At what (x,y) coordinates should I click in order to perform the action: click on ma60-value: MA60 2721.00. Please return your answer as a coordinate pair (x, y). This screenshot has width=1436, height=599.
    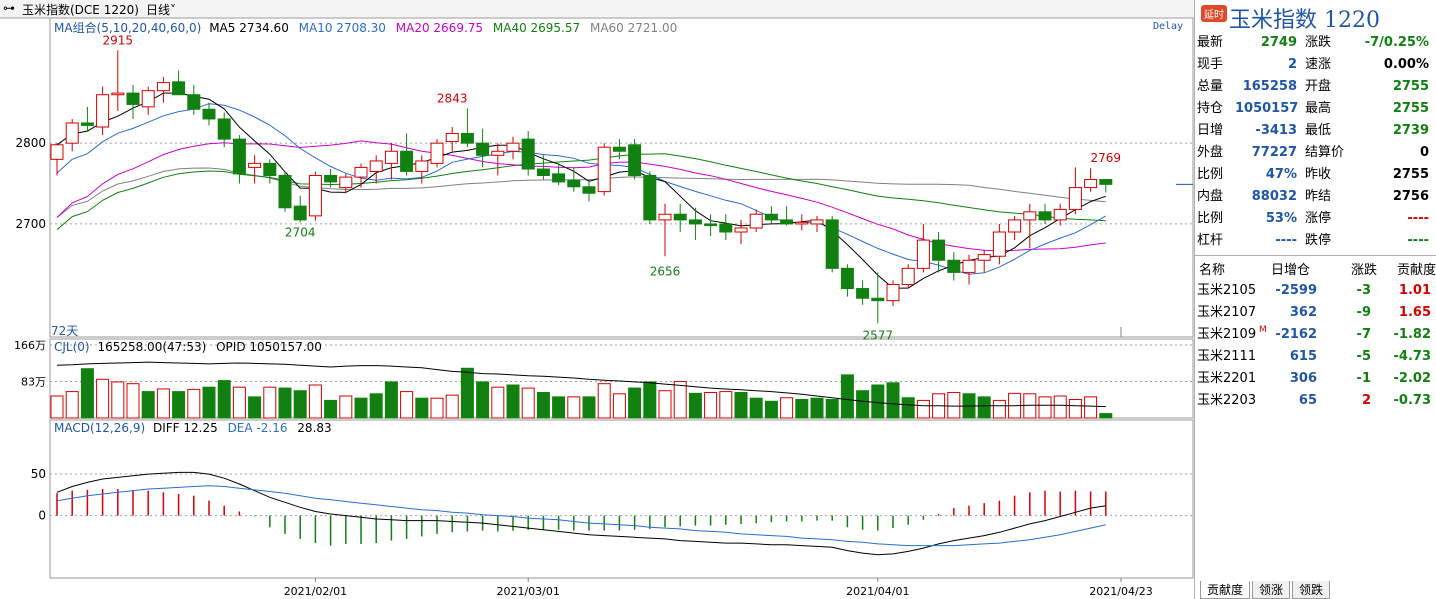
    Looking at the image, I should click on (633, 28).